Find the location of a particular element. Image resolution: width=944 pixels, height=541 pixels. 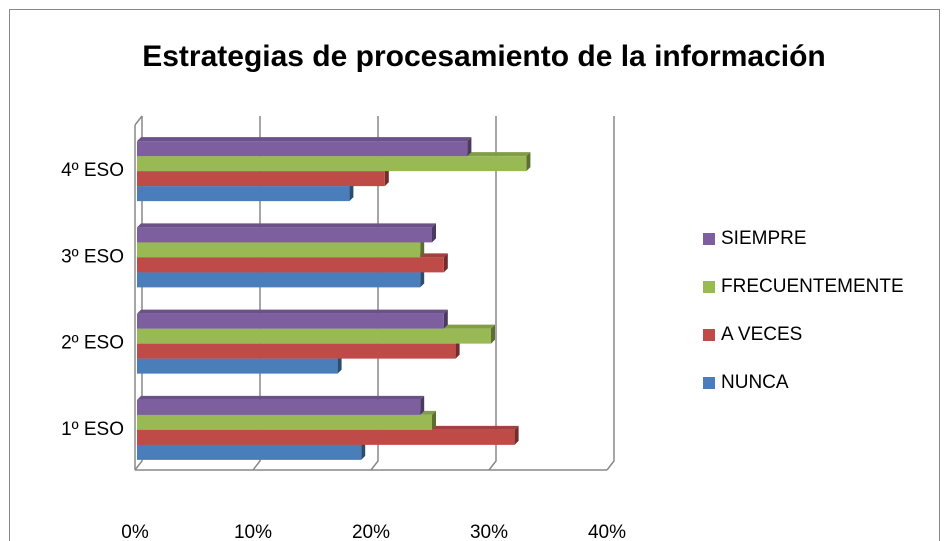

axis-wall is located at coordinates (138, 120).